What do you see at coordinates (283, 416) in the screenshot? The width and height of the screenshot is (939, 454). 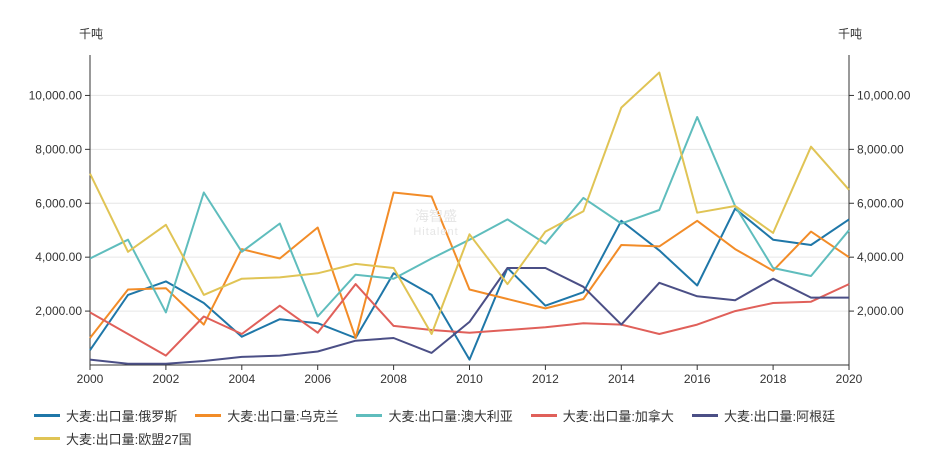 I see `legend-label: 大麦:出口量:乌克兰` at bounding box center [283, 416].